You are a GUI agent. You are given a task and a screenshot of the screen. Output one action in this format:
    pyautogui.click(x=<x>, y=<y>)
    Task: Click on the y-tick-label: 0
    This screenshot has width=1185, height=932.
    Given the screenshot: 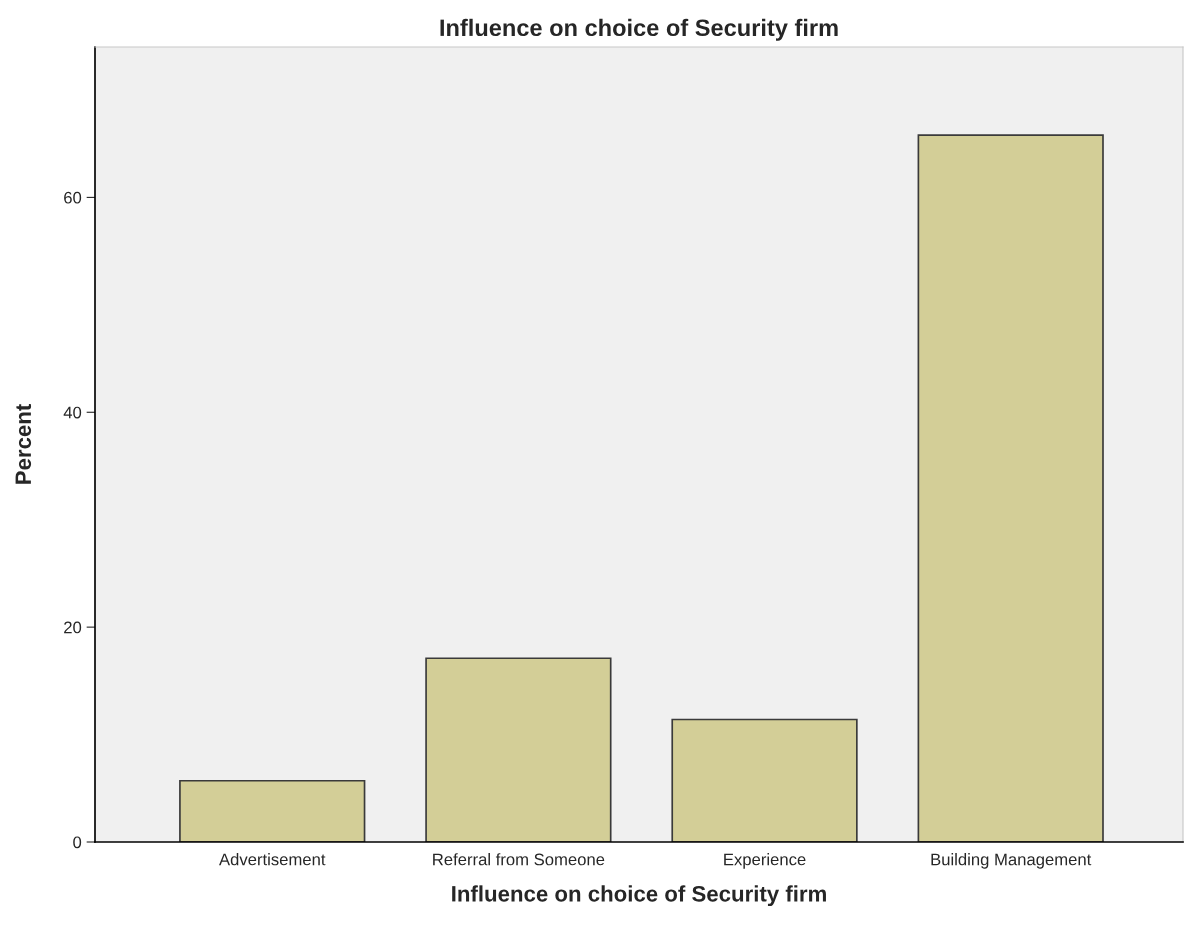 What is the action you would take?
    pyautogui.click(x=77, y=842)
    